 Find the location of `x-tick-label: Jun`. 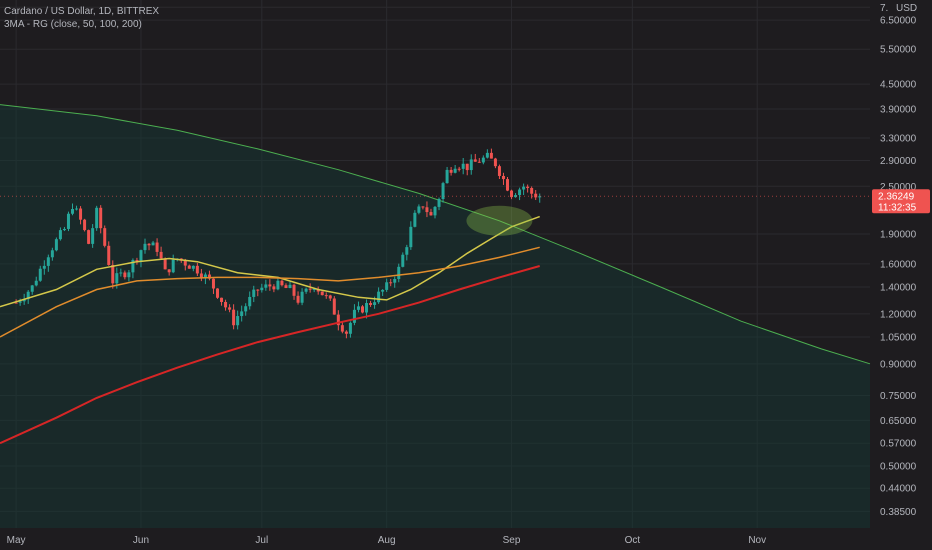

x-tick-label: Jun is located at coordinates (141, 540).